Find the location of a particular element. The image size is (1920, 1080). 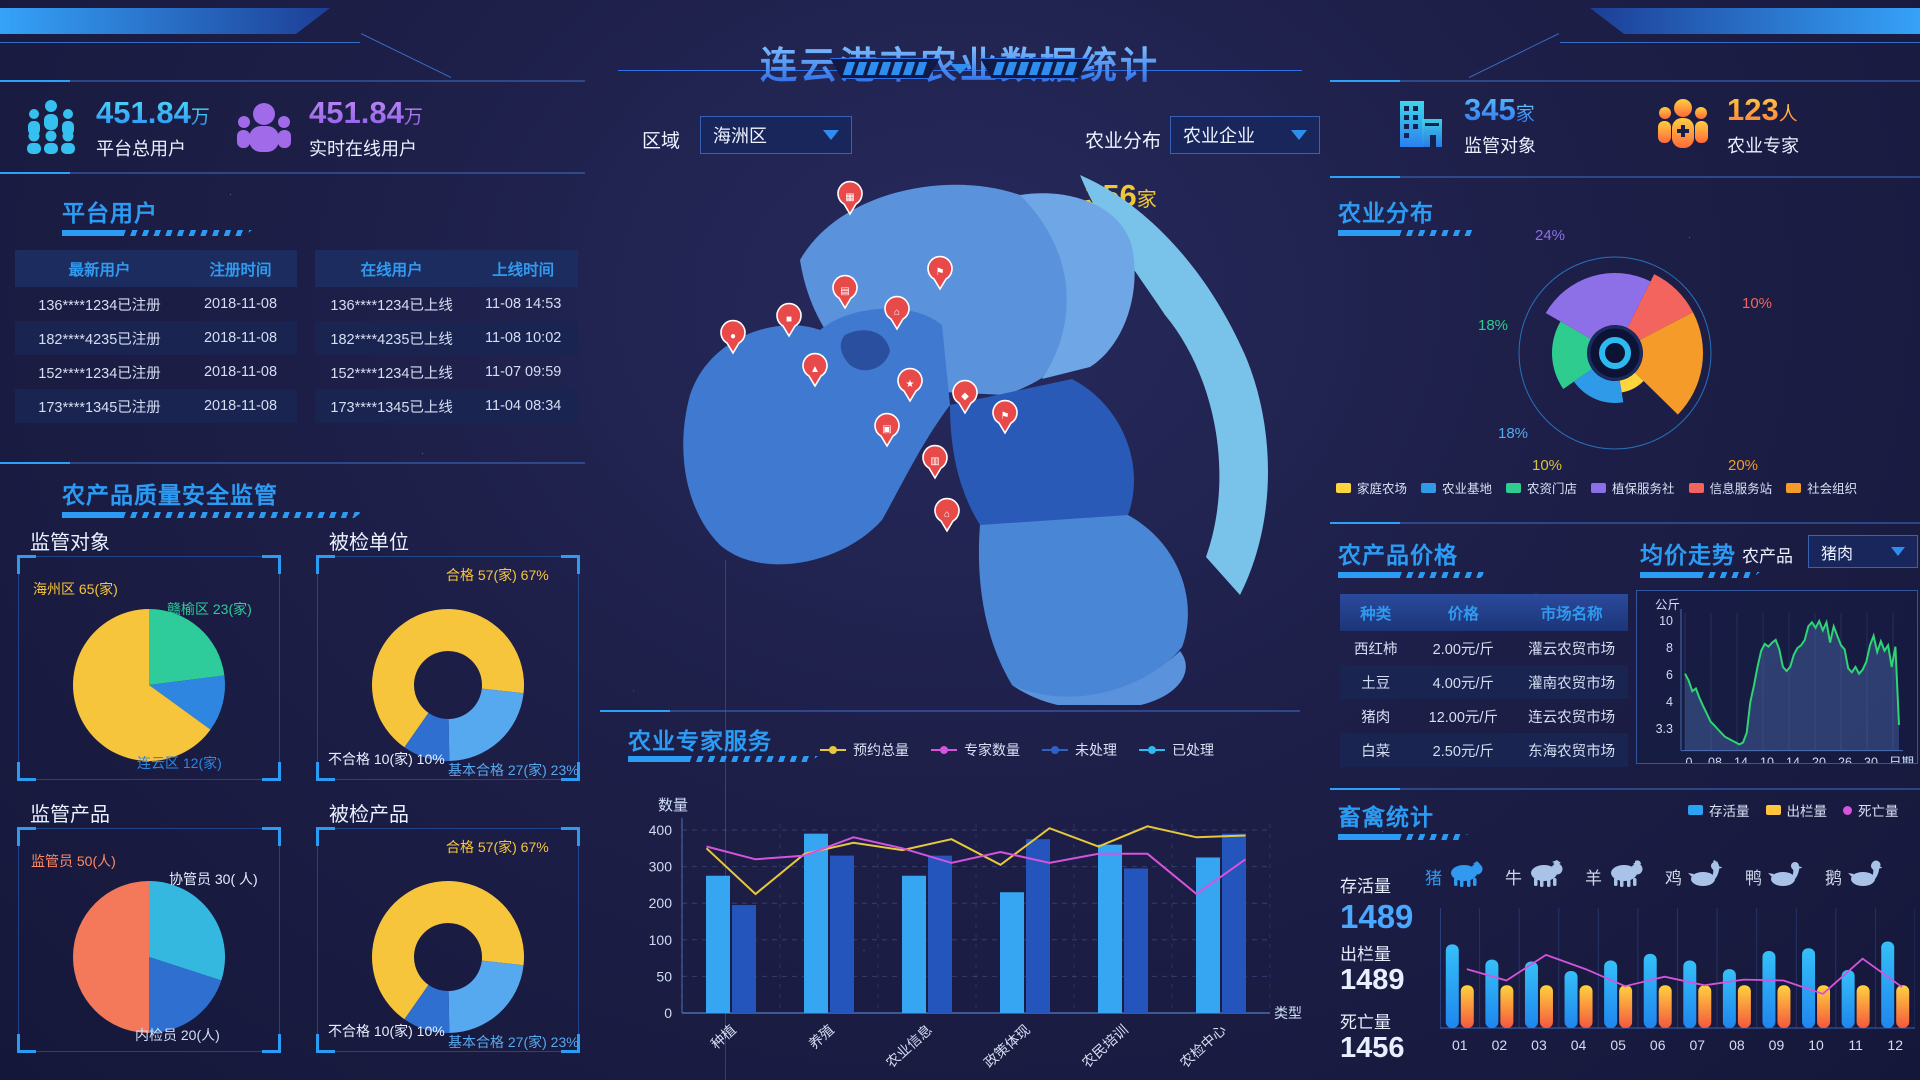

dist-select: 农业企业 is located at coordinates (1245, 135).